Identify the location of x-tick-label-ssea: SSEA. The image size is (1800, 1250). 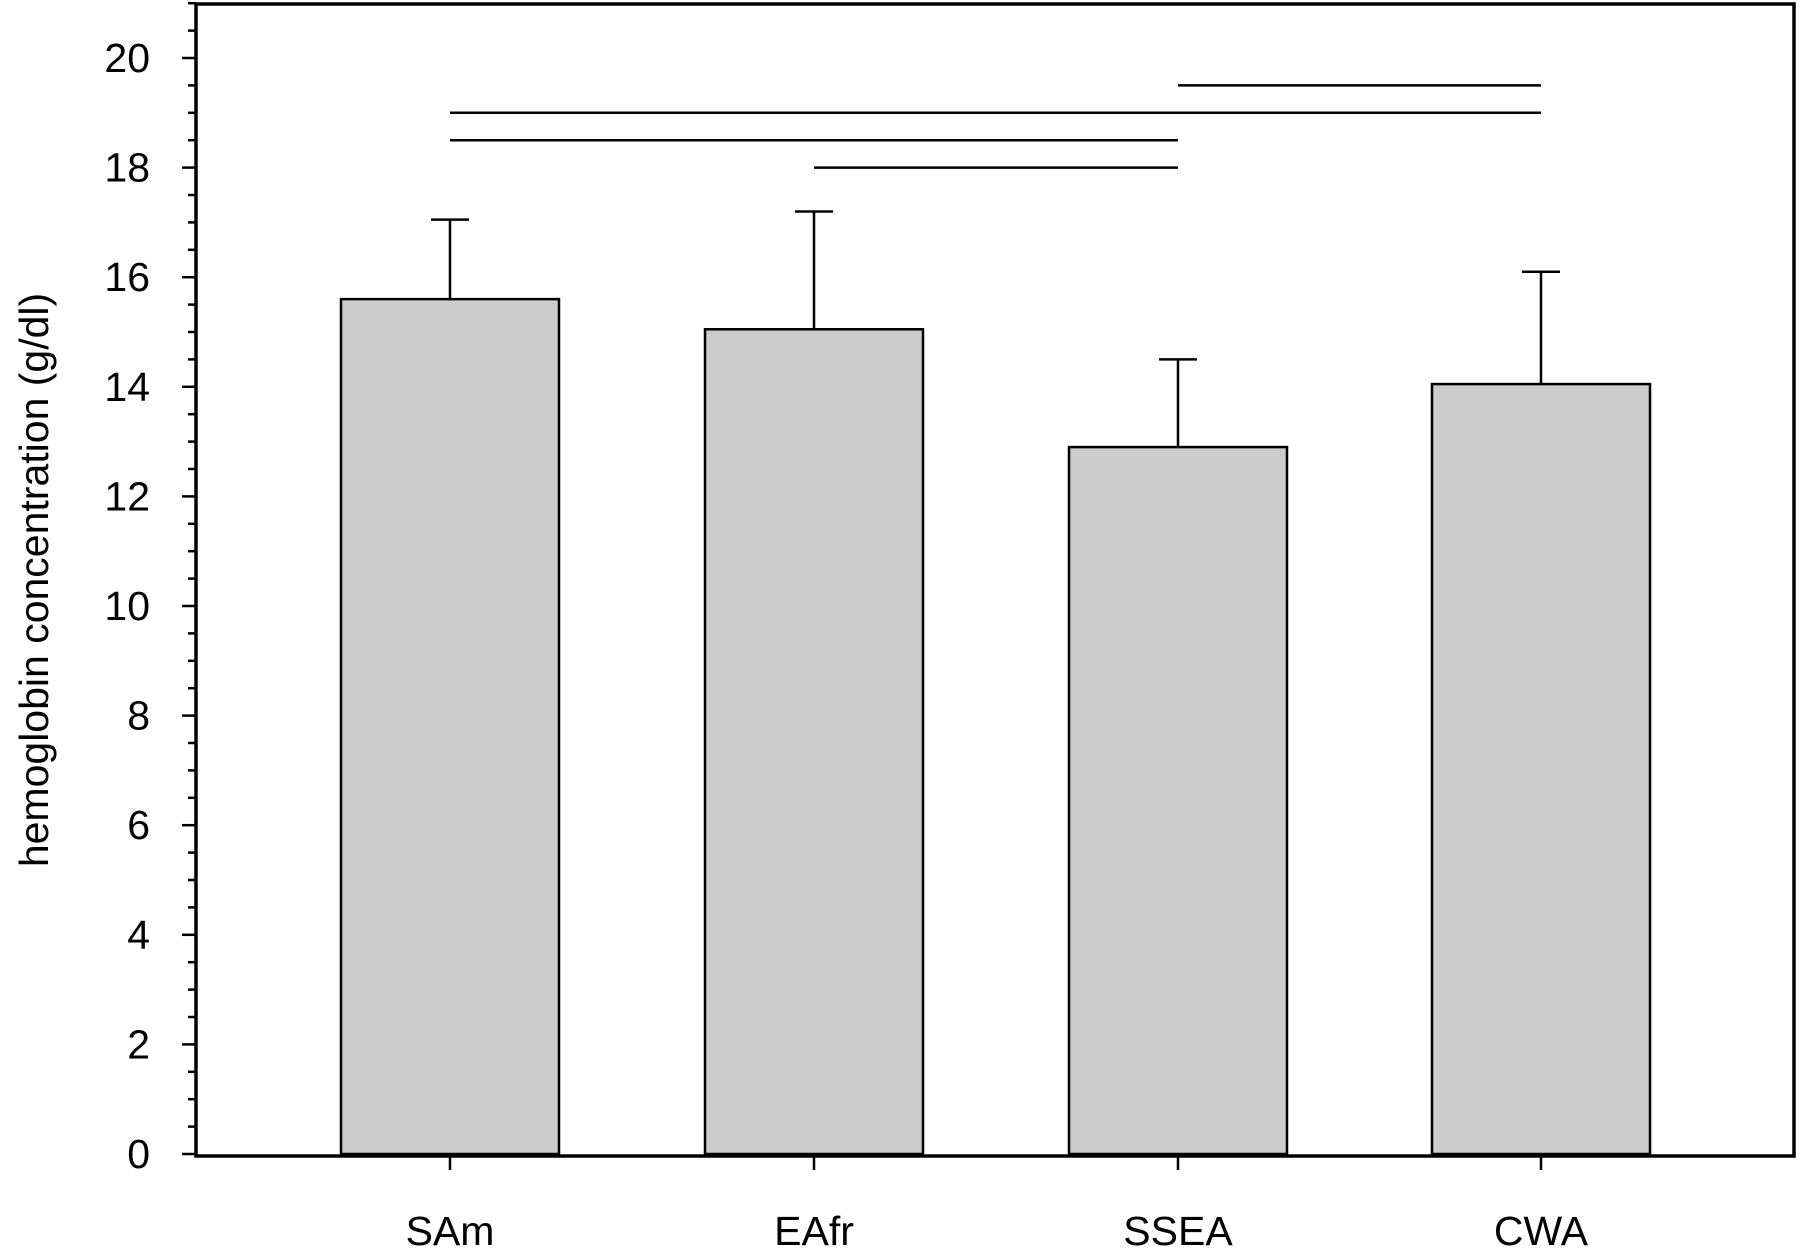
(1178, 1229).